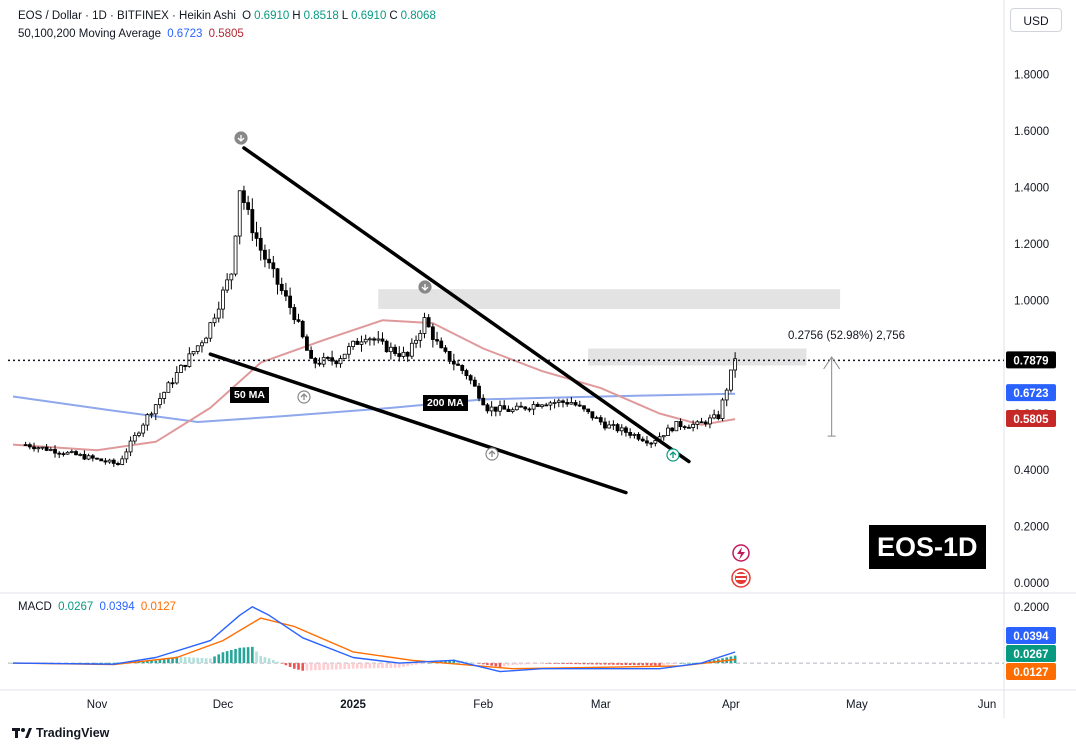 This screenshot has width=1076, height=753. Describe the element at coordinates (374, 407) in the screenshot. I see `ma200-line` at that location.